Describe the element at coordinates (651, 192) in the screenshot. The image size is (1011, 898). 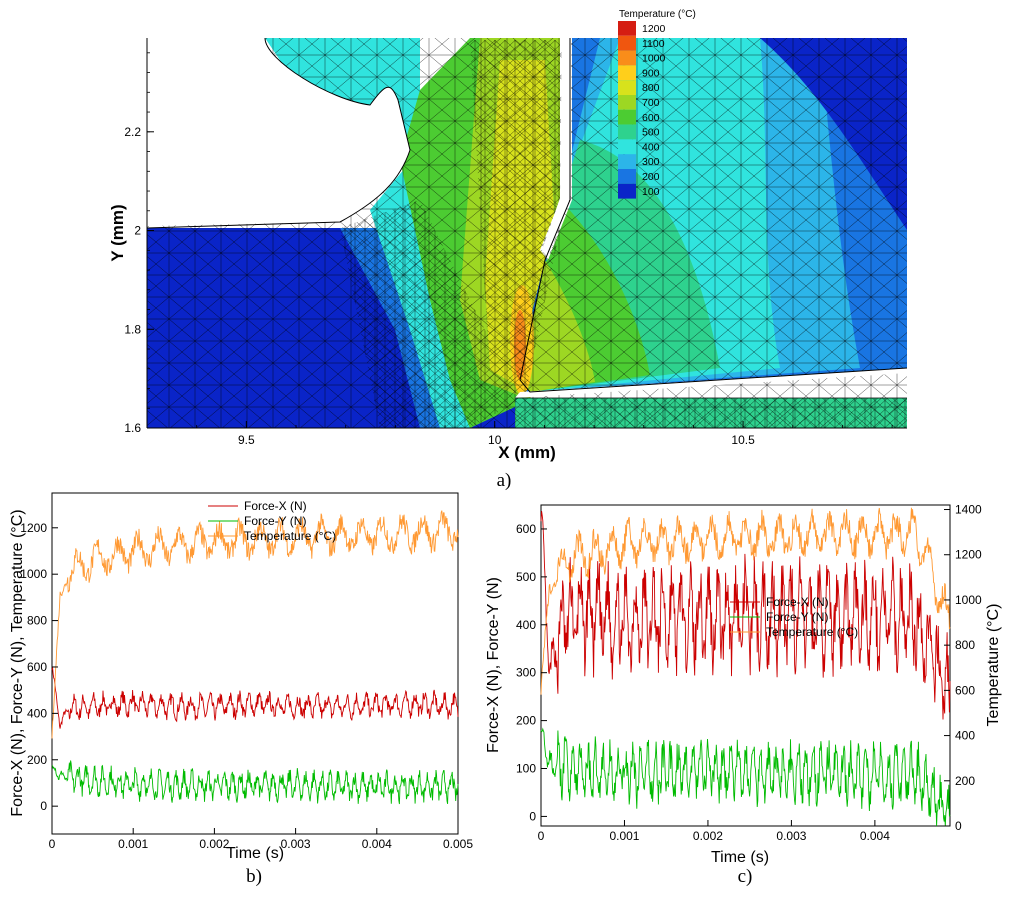
I see `legend-level-label: 100` at that location.